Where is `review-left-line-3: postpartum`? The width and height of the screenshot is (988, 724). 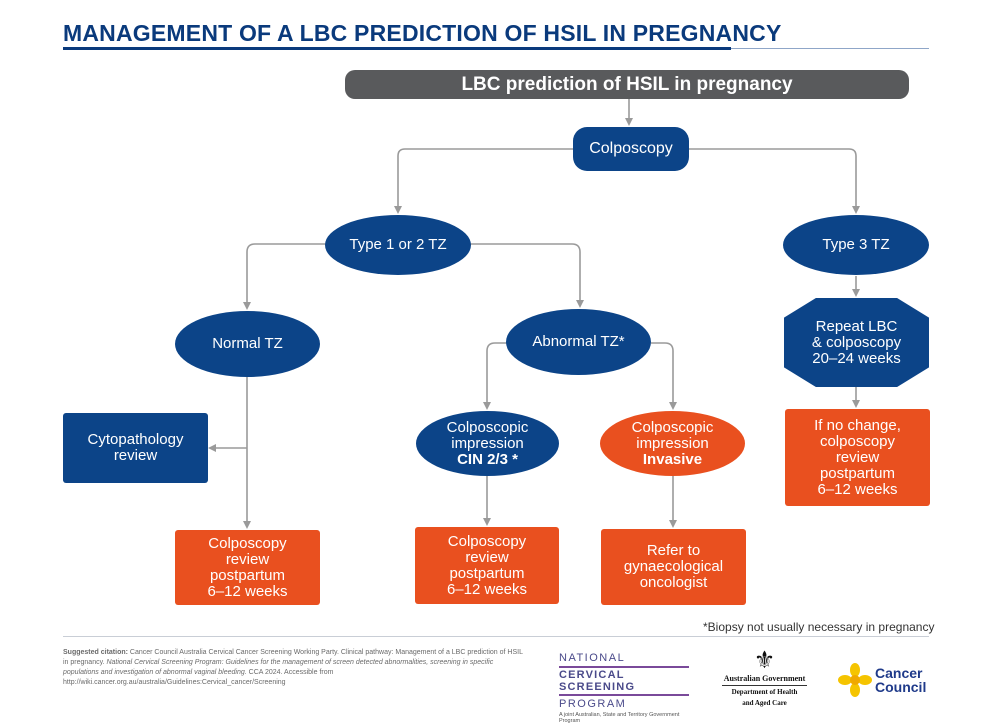 review-left-line-3: postpartum is located at coordinates (247, 575).